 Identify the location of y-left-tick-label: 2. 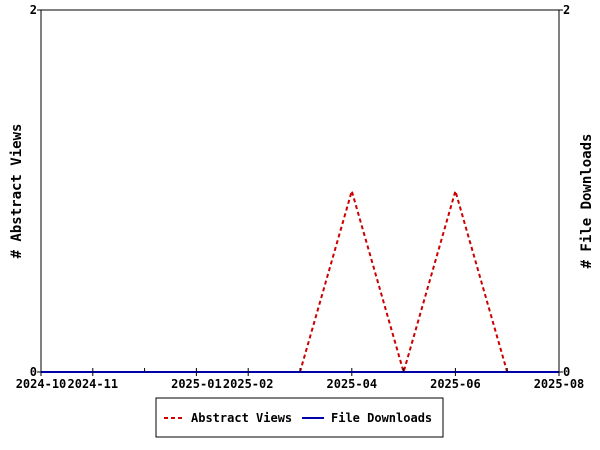
(33, 10).